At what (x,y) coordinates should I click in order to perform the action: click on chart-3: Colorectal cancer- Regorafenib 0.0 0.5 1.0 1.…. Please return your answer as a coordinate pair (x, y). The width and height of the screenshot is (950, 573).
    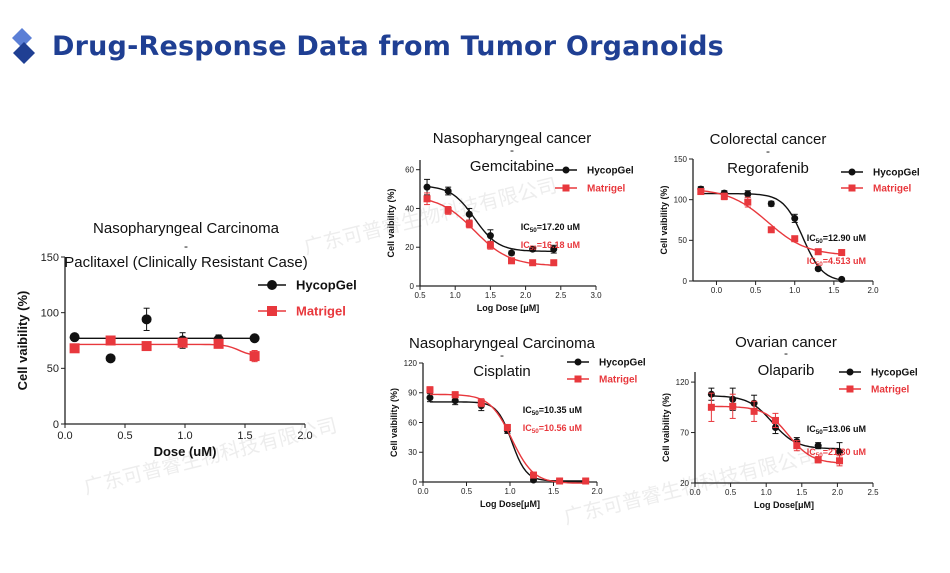
    Looking at the image, I should click on (789, 213).